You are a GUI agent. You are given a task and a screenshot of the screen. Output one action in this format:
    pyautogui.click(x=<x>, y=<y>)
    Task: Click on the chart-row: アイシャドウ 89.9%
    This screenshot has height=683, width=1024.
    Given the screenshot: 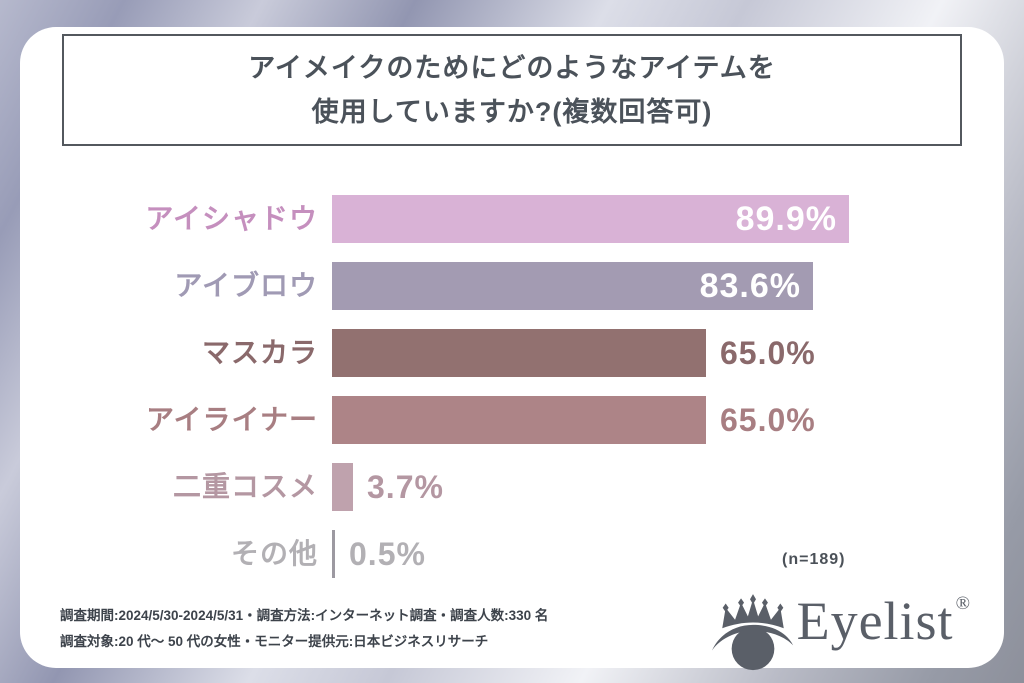 What is the action you would take?
    pyautogui.click(x=512, y=219)
    